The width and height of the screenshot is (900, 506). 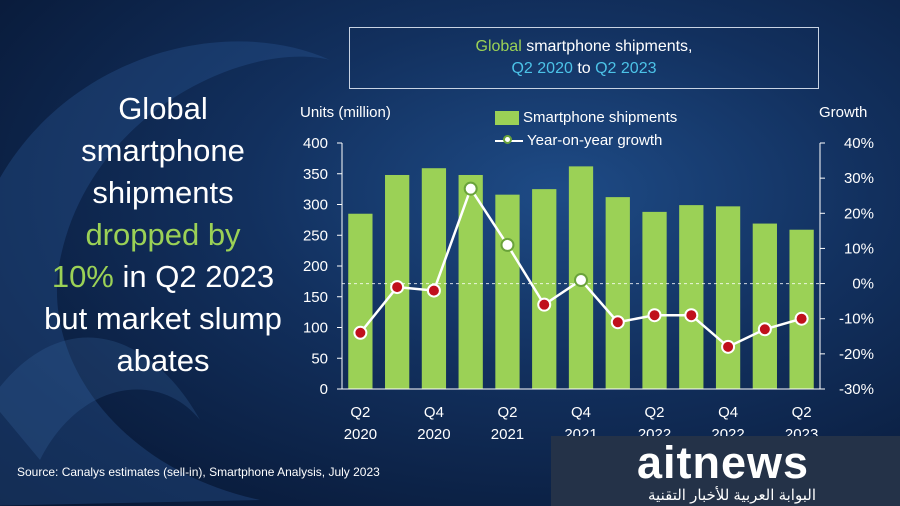 What do you see at coordinates (315, 143) in the screenshot?
I see `left-tick-label: 400` at bounding box center [315, 143].